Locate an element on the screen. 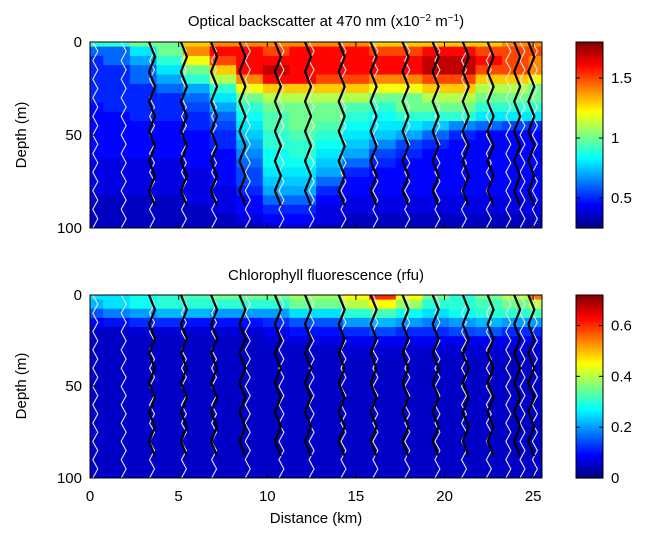 This screenshot has height=536, width=663. chlorophyll-title: Chlorophyll fluorescence (rfu) is located at coordinates (326, 275).